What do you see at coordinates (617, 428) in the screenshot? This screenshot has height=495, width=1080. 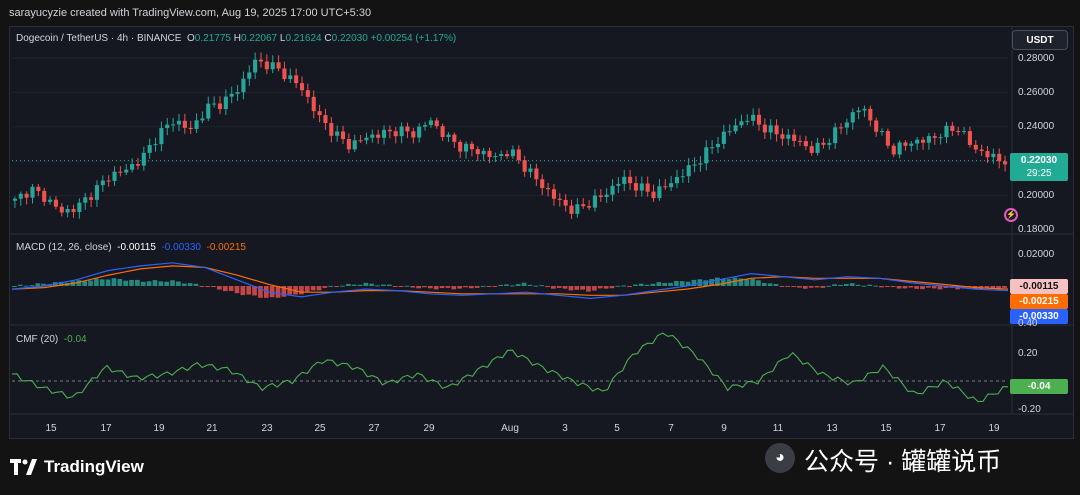 I see `time-axis-label: 5` at bounding box center [617, 428].